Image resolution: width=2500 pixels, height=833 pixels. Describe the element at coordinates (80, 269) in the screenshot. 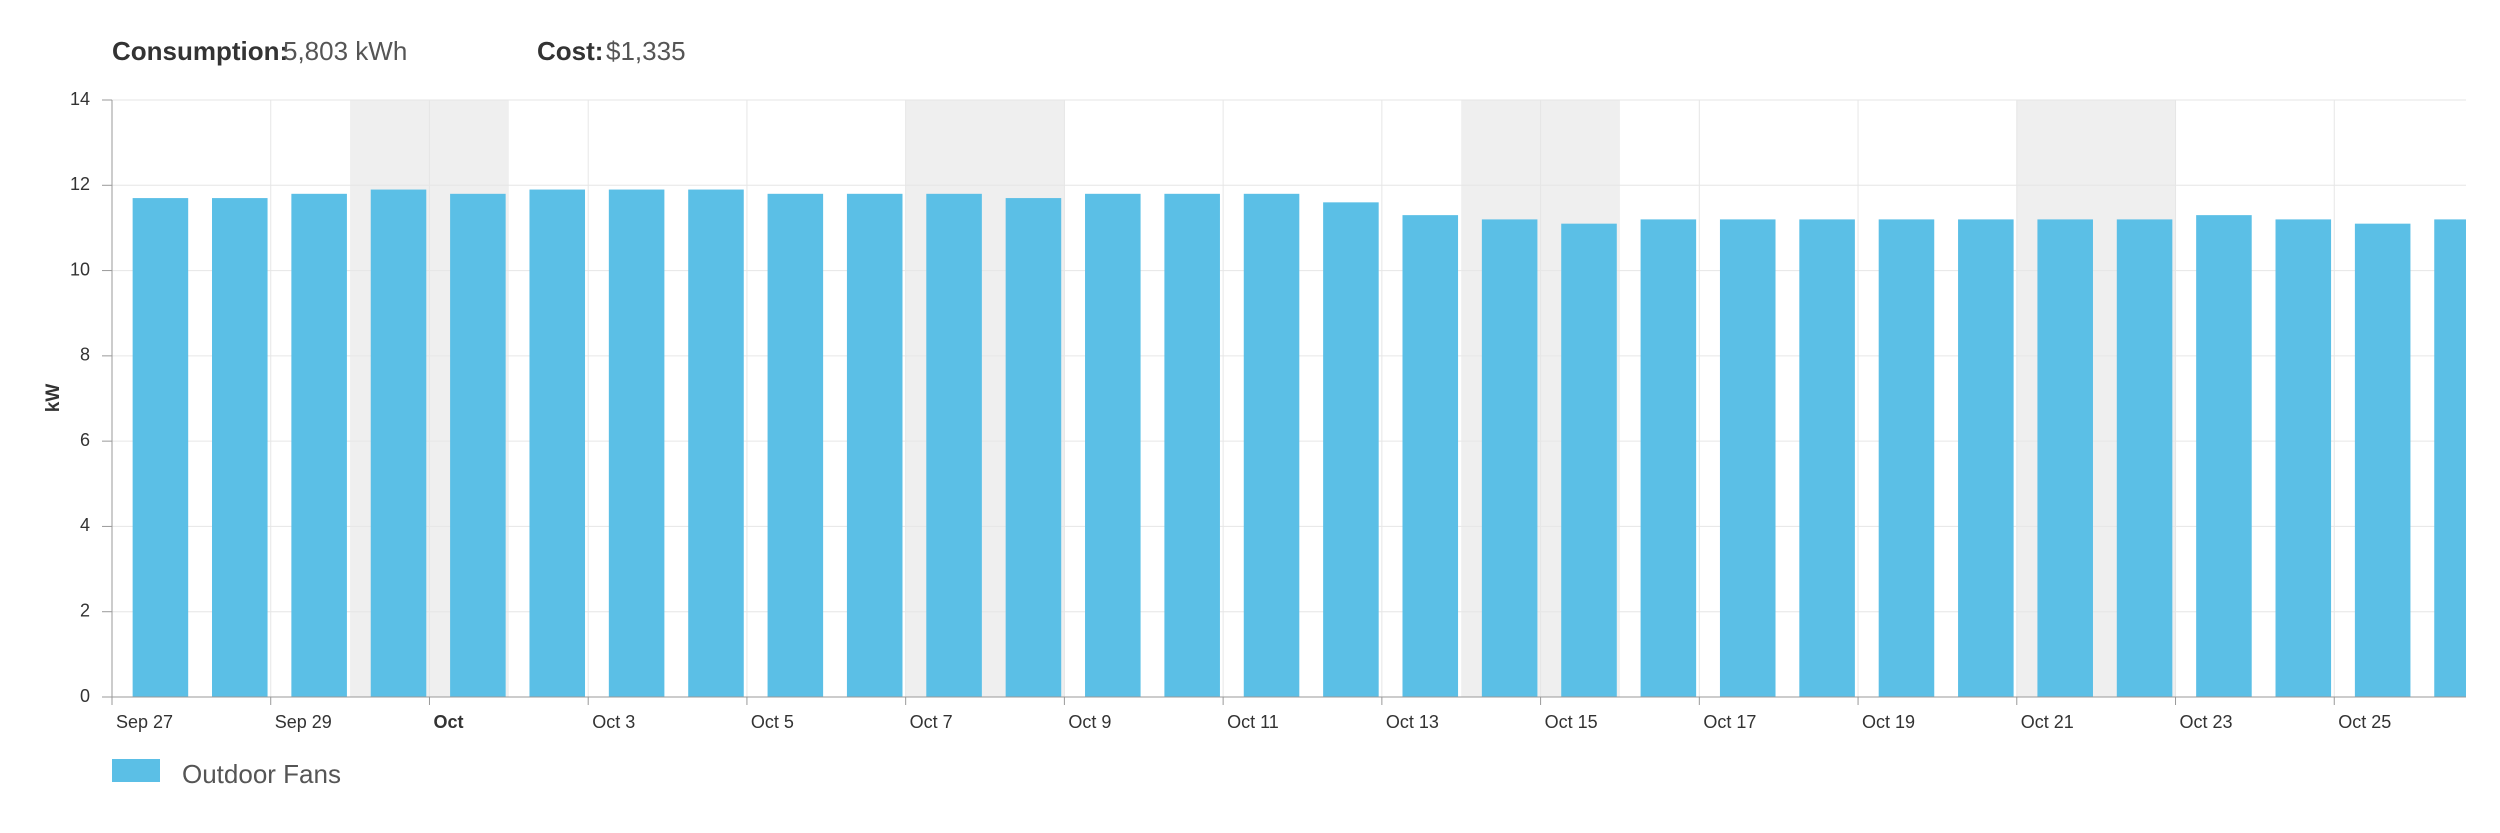

I see `y-tick-label: 10` at that location.